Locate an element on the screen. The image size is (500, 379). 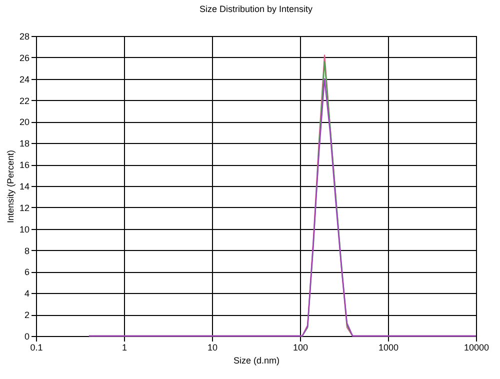
y-tick-label: 22 is located at coordinates (24, 101).